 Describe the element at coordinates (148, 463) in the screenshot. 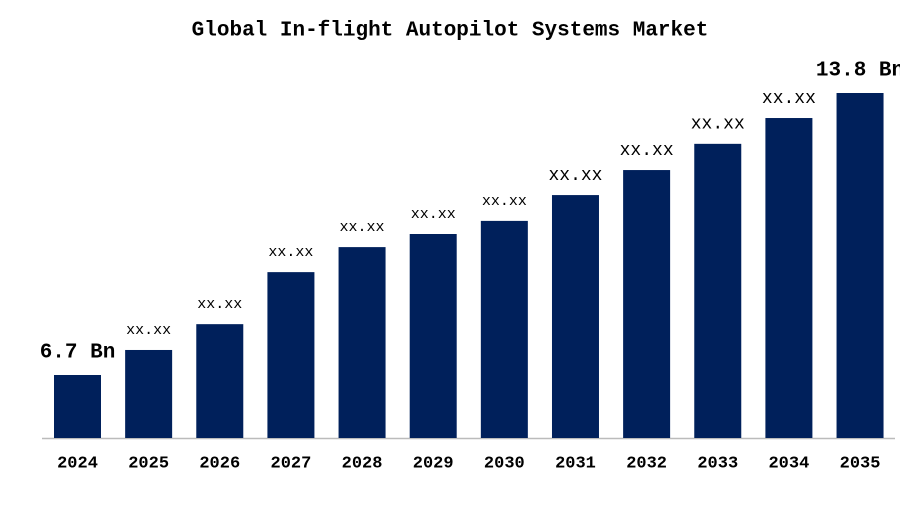

I see `x-tick-label: 2025` at that location.